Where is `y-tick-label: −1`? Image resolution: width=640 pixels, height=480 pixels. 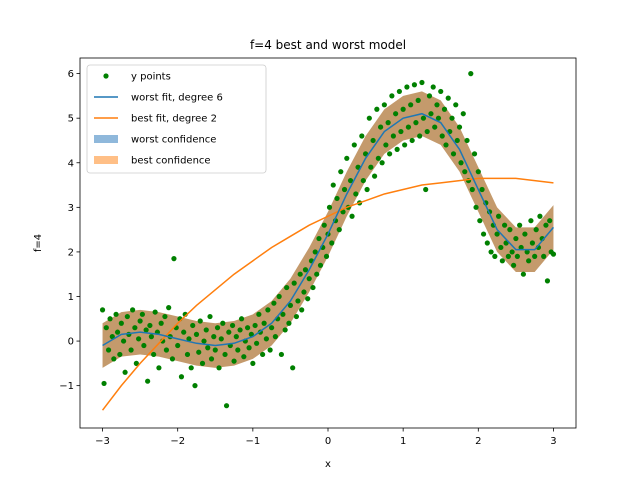 y-tick-label: −1 is located at coordinates (66, 386).